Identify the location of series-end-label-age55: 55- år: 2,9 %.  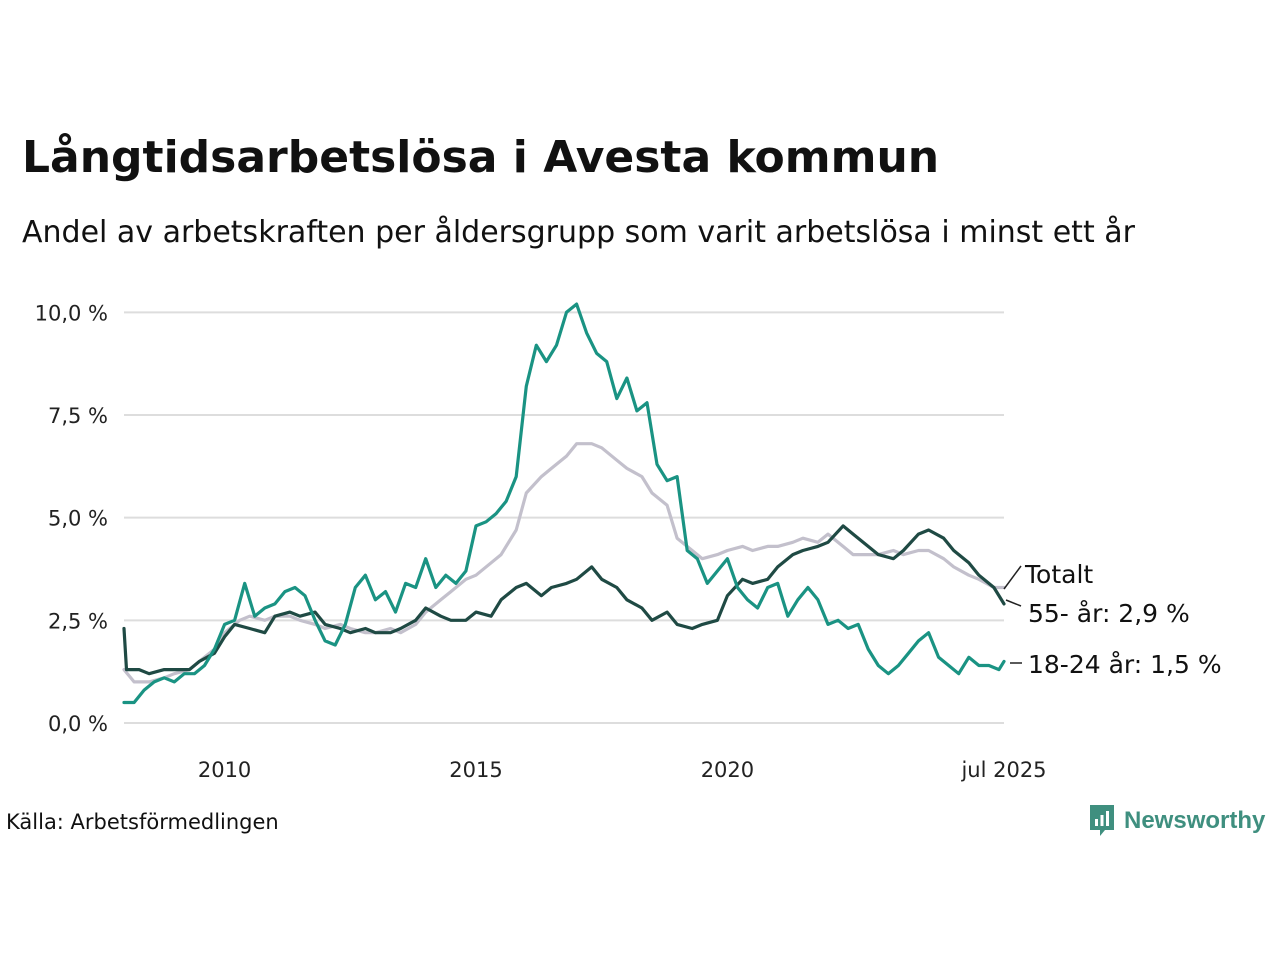
(1109, 613).